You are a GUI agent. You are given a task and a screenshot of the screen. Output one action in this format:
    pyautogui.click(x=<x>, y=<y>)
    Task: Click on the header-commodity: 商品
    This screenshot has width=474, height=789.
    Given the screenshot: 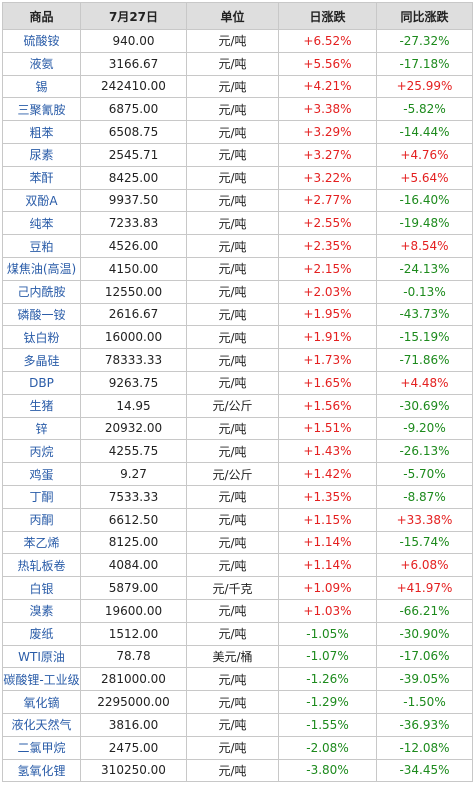 What is the action you would take?
    pyautogui.click(x=41, y=16)
    